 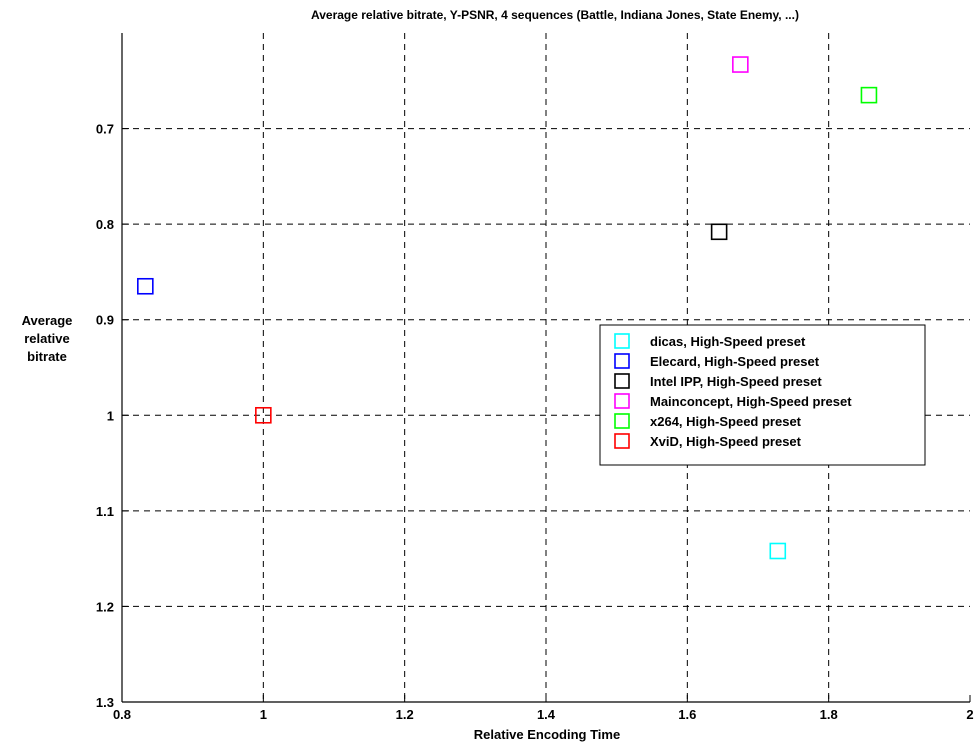 I want to click on x-tick-label: 1.4, so click(x=546, y=714).